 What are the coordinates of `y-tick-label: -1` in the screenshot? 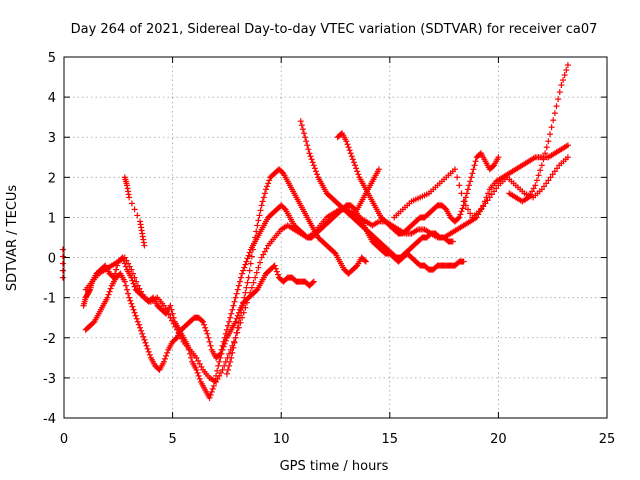 It's located at (49, 299).